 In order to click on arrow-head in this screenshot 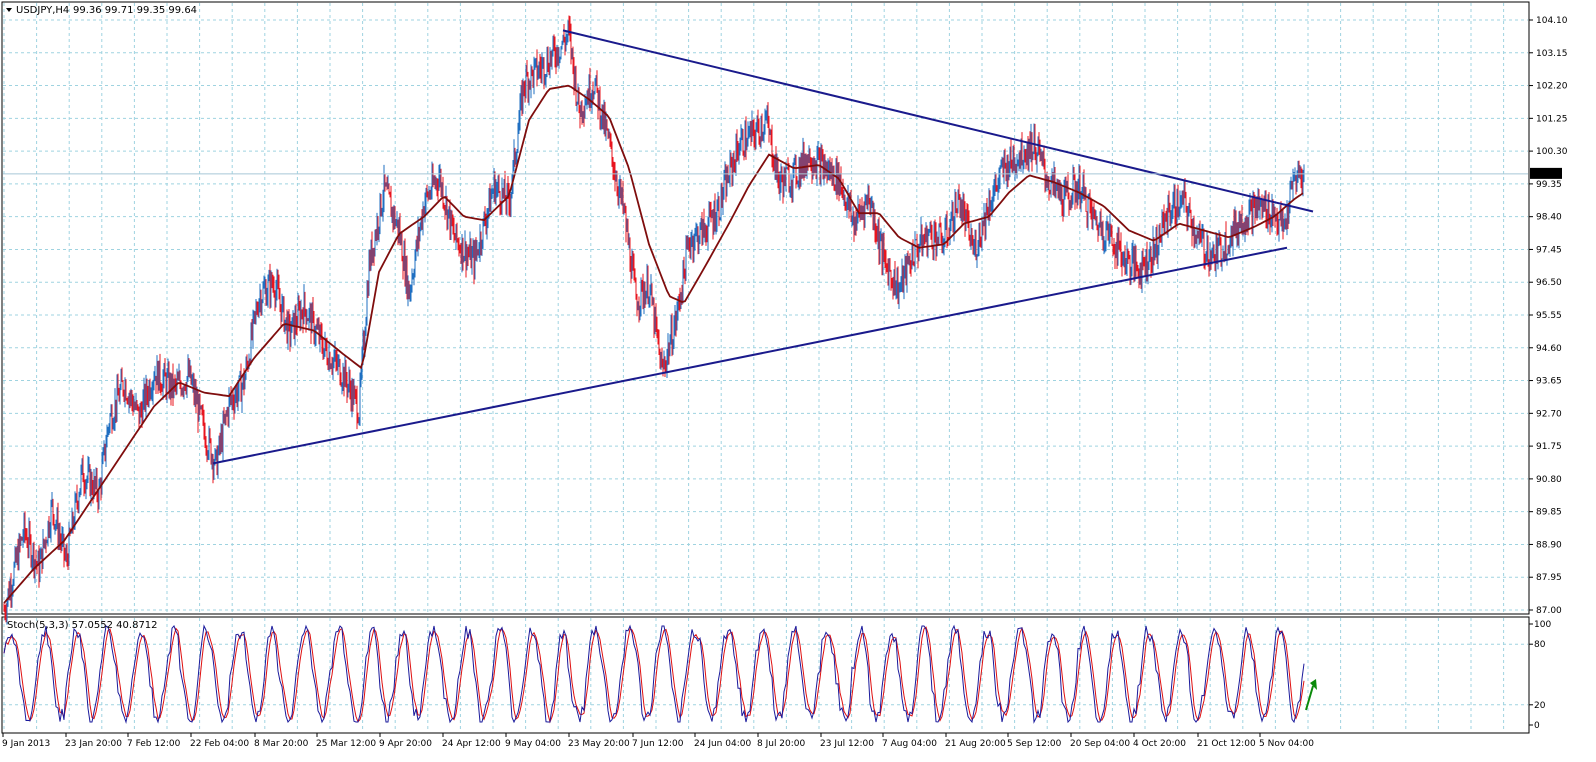, I will do `click(1313, 684)`.